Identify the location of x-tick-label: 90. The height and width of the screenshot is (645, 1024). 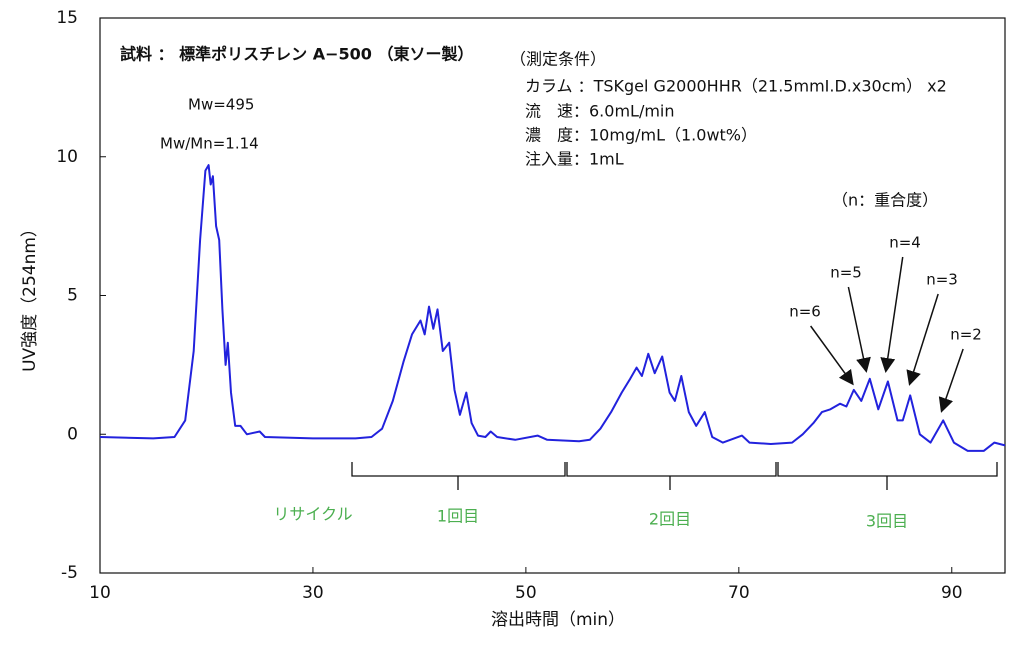
(952, 593).